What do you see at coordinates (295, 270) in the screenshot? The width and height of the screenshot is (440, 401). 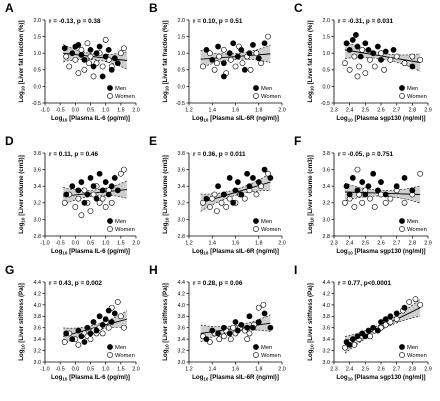 I see `panel-letter: I` at bounding box center [295, 270].